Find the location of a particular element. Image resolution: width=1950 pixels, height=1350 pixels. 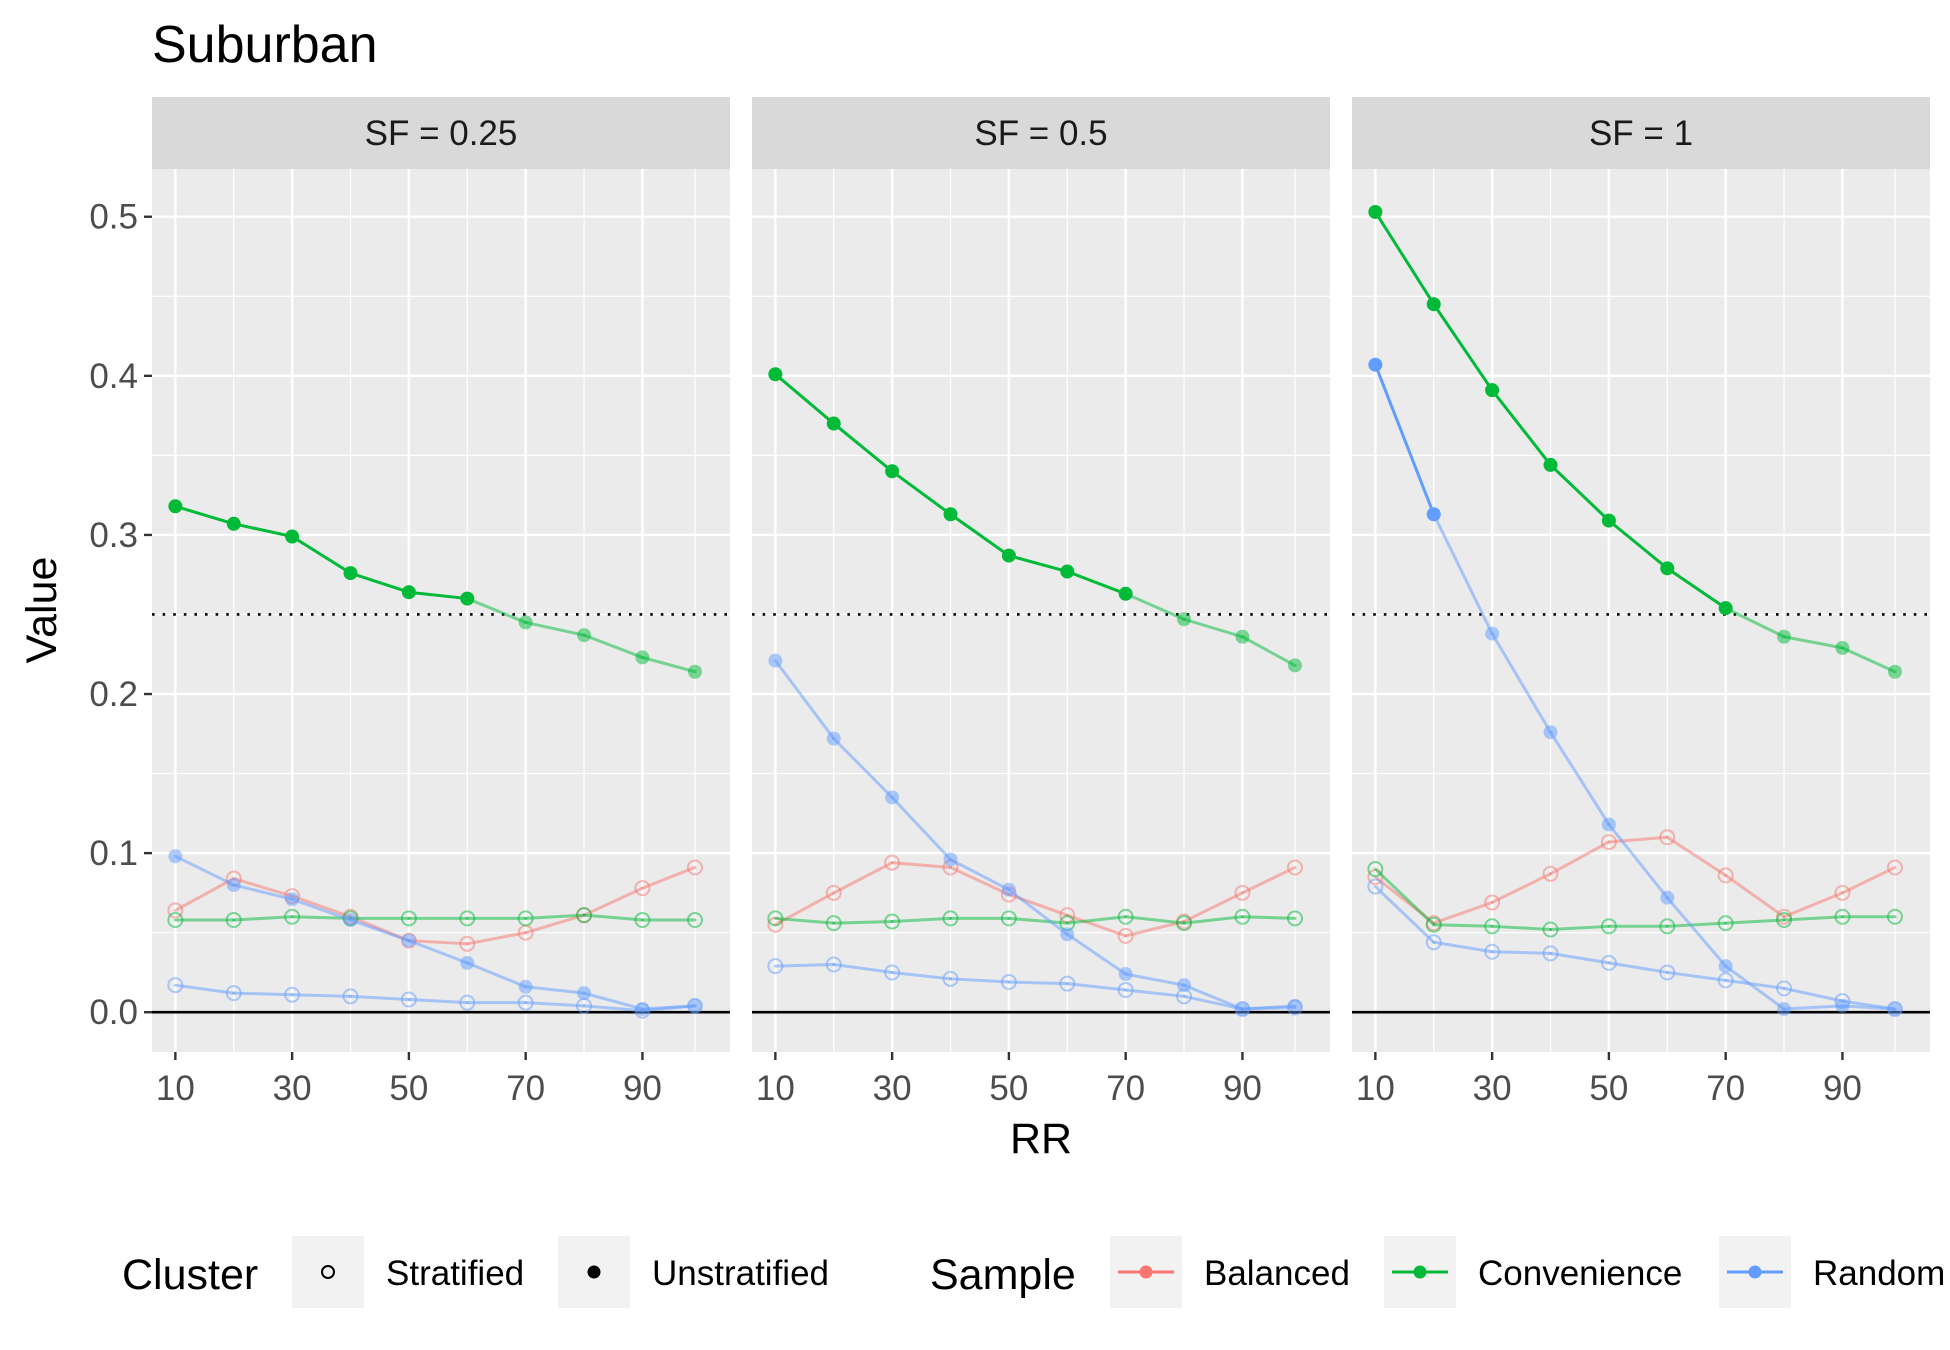

x-tick-label: 70 is located at coordinates (1125, 1088).